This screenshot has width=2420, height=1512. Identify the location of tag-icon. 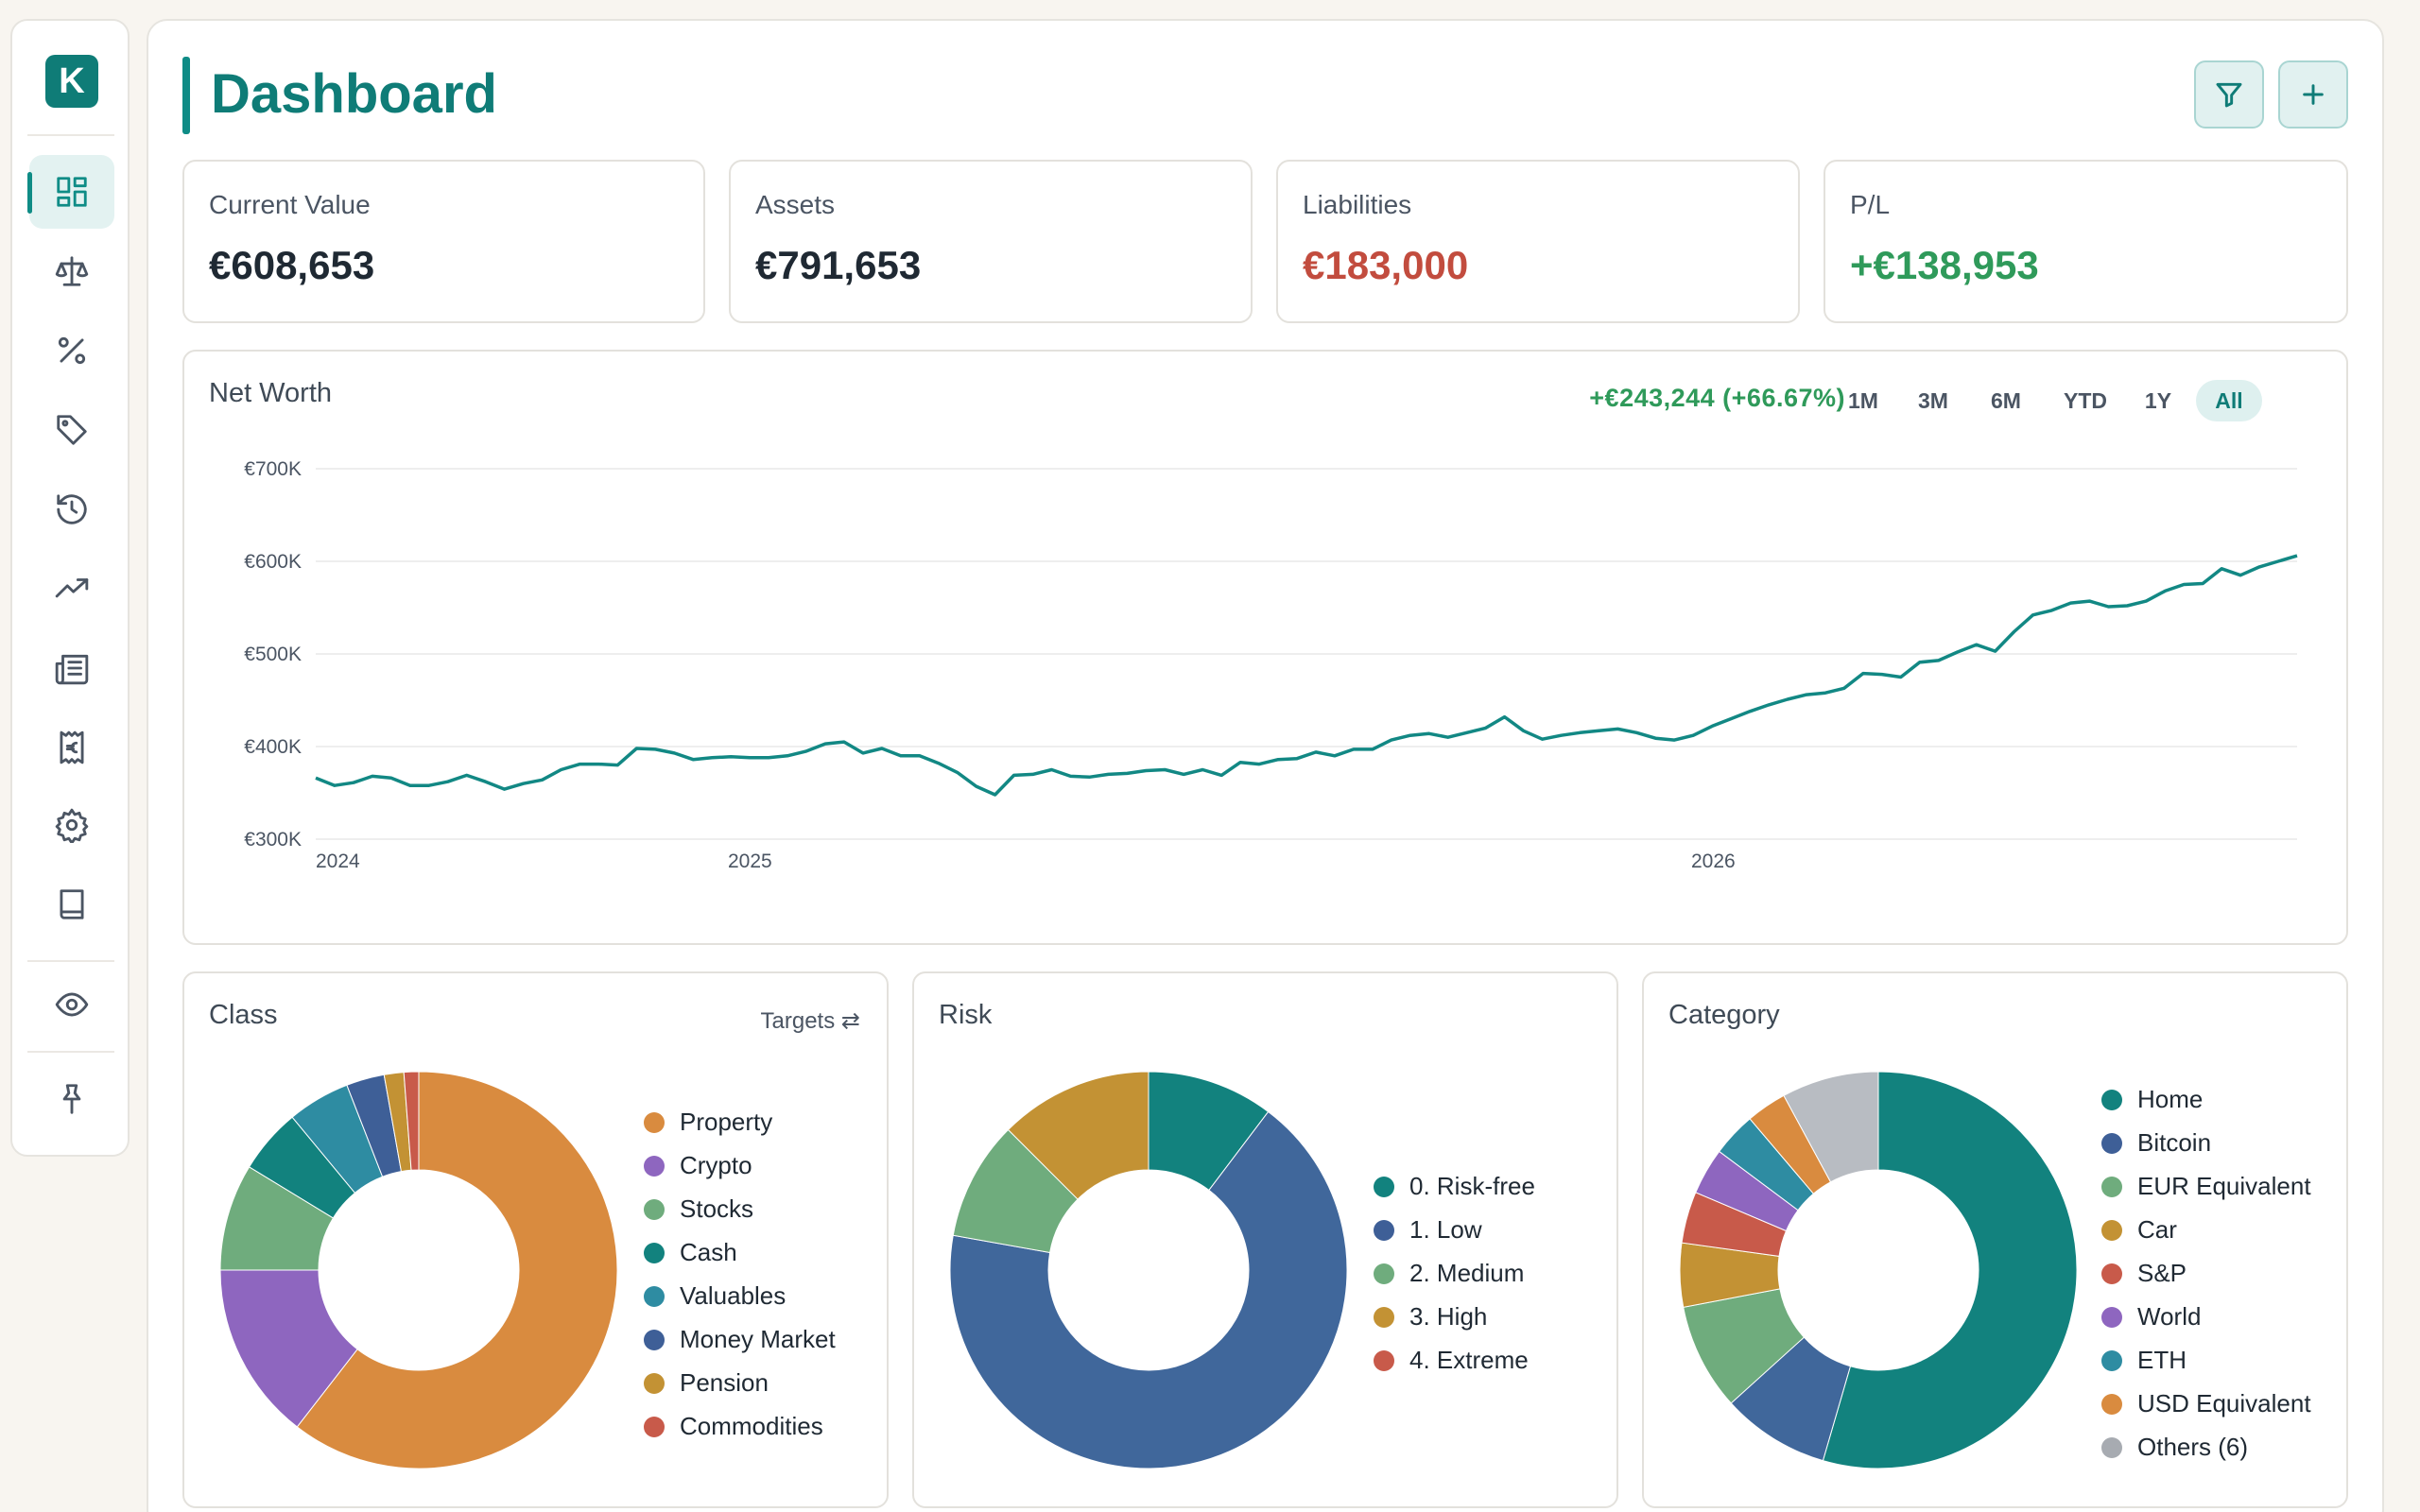
(72, 430).